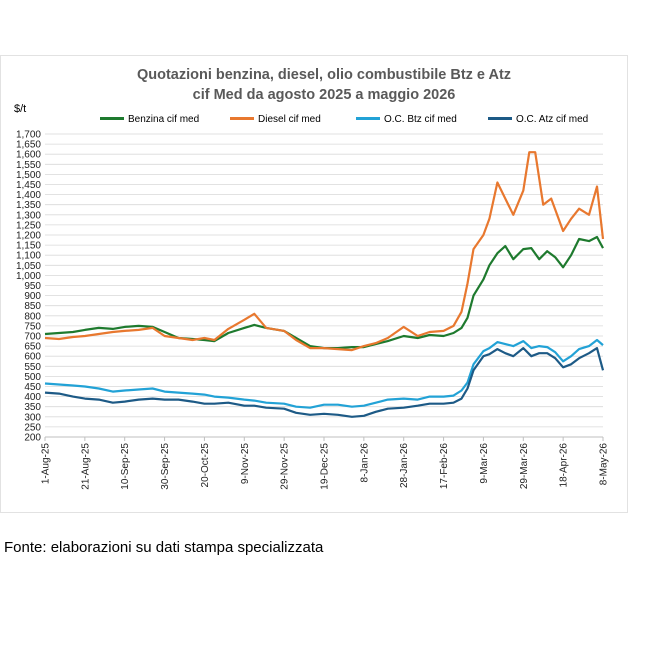  I want to click on y-tick-label: 1,050, so click(28, 266).